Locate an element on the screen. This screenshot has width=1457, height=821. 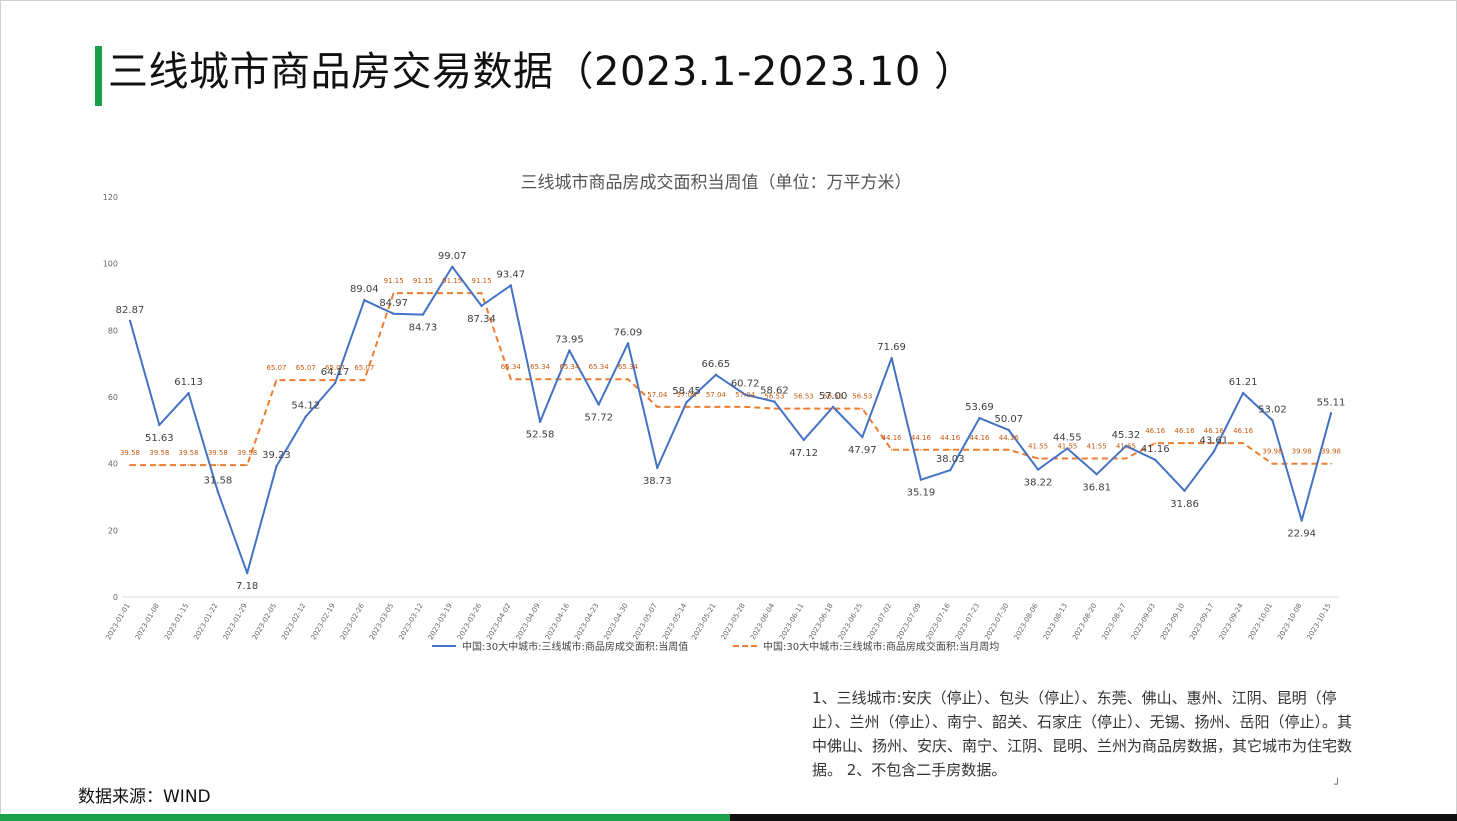
x-tick-label: 2023-06-25 is located at coordinates (850, 621).